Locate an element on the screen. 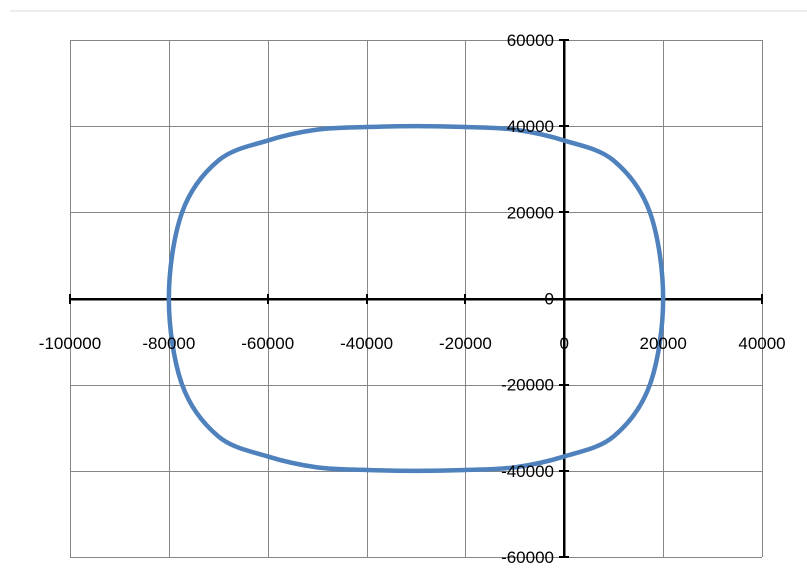  x-tick-label: -80000 is located at coordinates (168, 343).